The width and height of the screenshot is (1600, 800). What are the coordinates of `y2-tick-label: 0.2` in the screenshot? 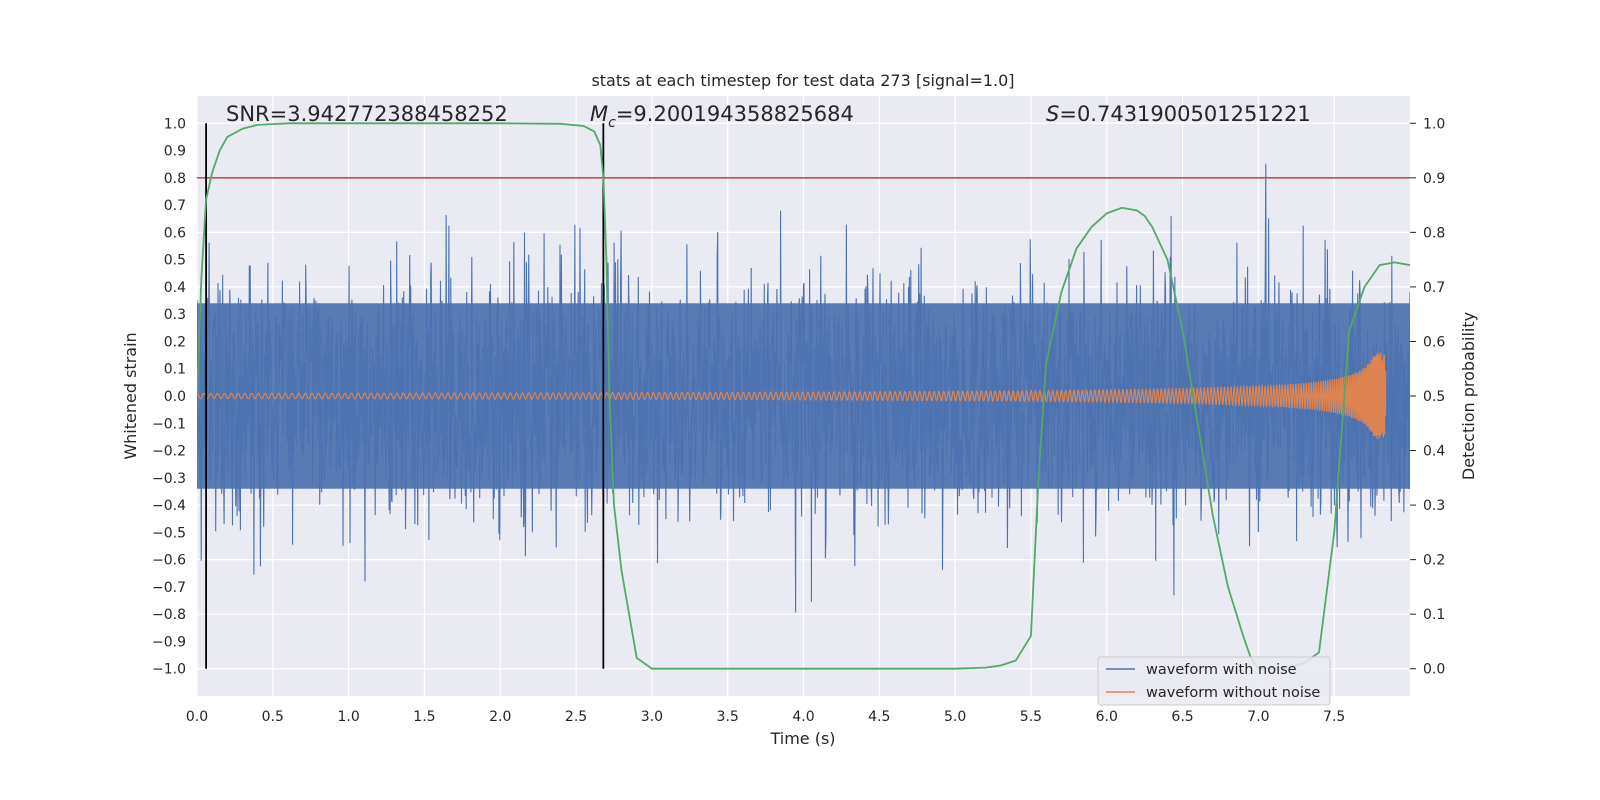 It's located at (1434, 561).